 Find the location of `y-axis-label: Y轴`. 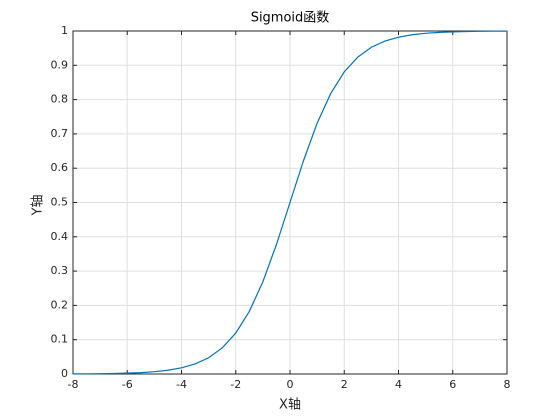

y-axis-label: Y轴 is located at coordinates (38, 206).